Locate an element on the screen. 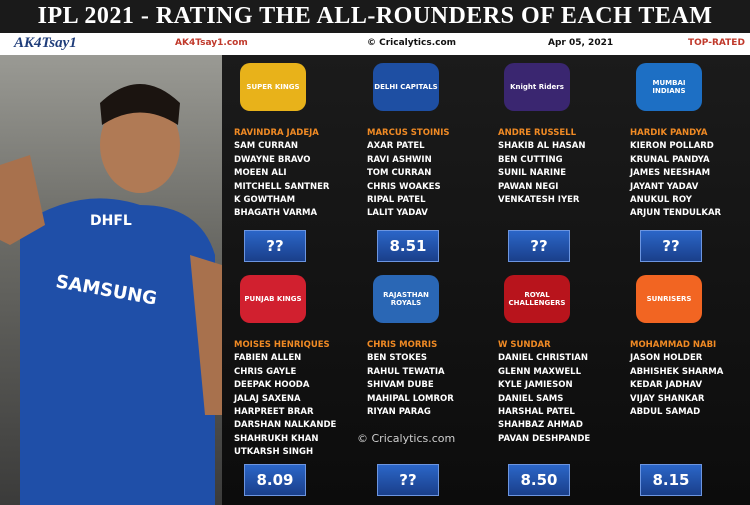 The height and width of the screenshot is (505, 750). player: MOEEN ALI is located at coordinates (260, 173).